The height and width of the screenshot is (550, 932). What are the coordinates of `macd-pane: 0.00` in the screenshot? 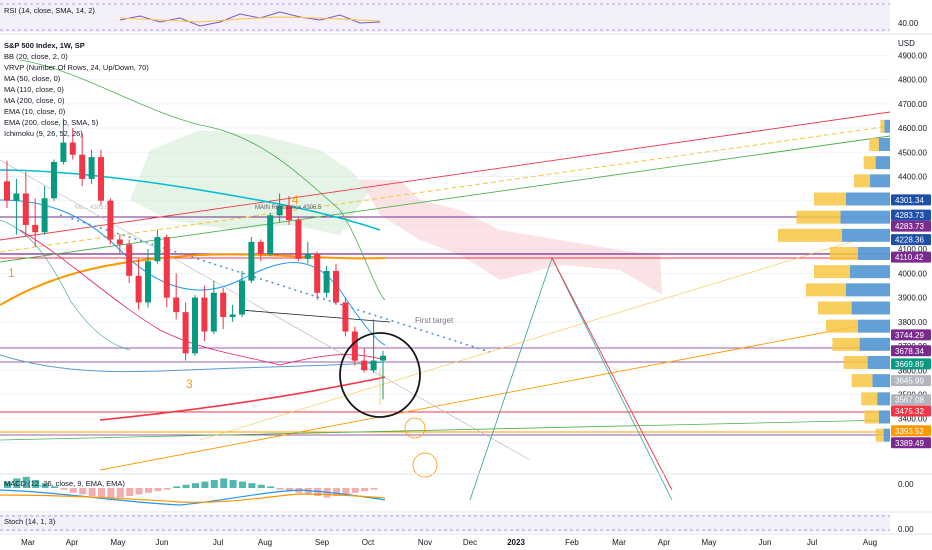 It's located at (457, 491).